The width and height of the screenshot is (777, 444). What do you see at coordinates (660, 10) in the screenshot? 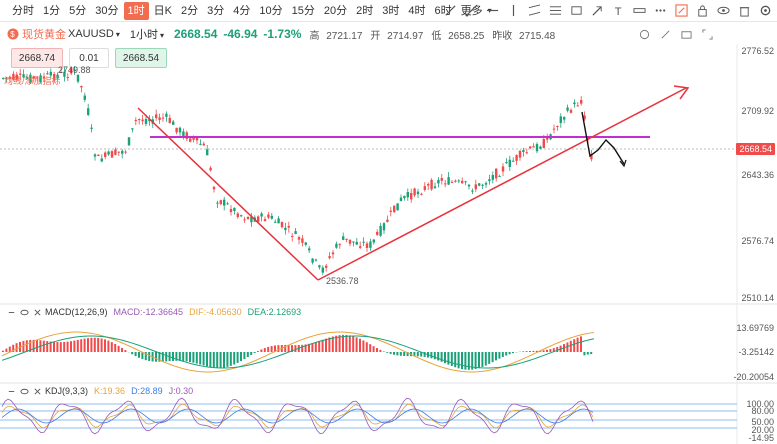
I see `more-tools-icon` at bounding box center [660, 10].